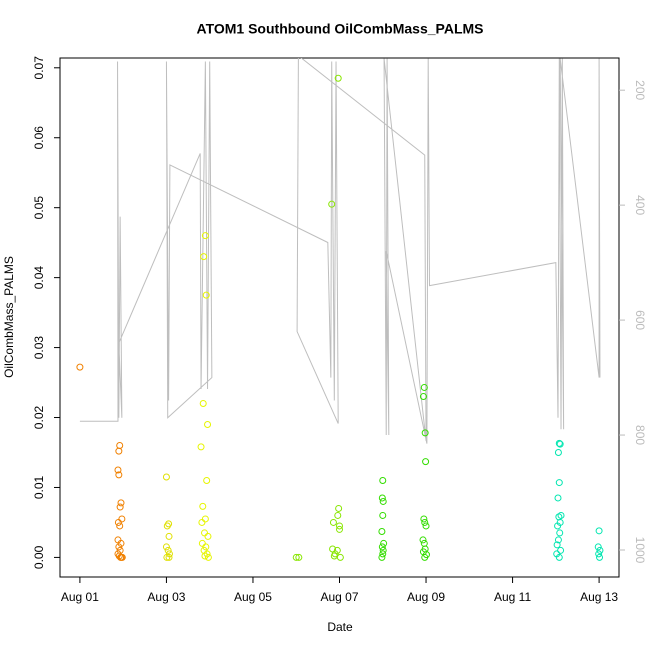 The image size is (650, 650). I want to click on y-tick-label: 0.06, so click(39, 138).